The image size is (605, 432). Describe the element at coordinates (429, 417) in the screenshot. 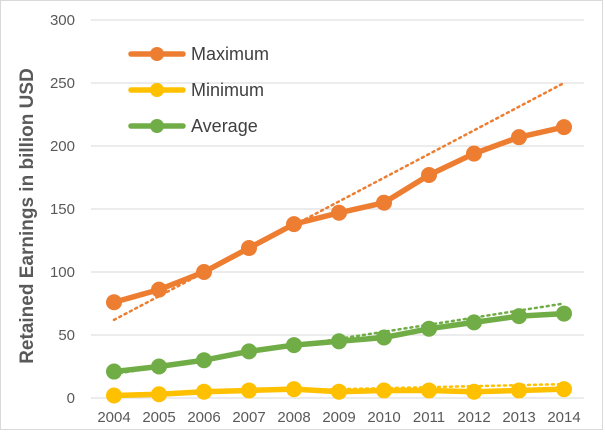

I see `x-tick-label: 2011` at that location.